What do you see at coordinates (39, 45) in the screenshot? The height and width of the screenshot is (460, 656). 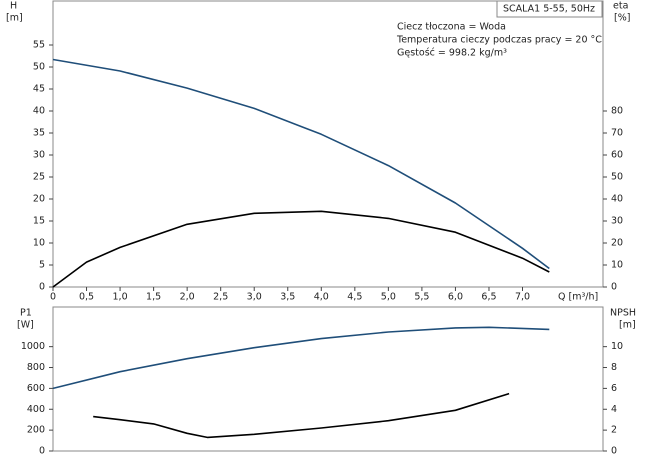 I see `y-tick-label: 55` at bounding box center [39, 45].